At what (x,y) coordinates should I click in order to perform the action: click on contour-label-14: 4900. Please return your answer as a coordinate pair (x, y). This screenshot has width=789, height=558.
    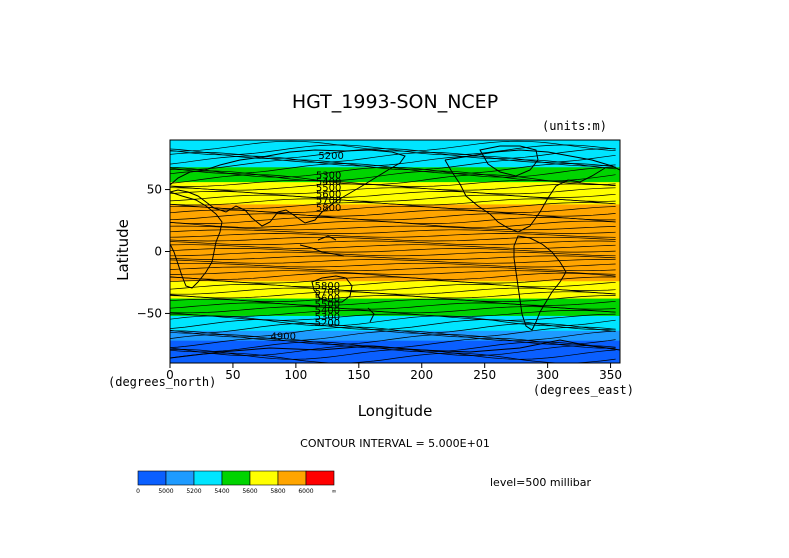
    Looking at the image, I should click on (283, 337).